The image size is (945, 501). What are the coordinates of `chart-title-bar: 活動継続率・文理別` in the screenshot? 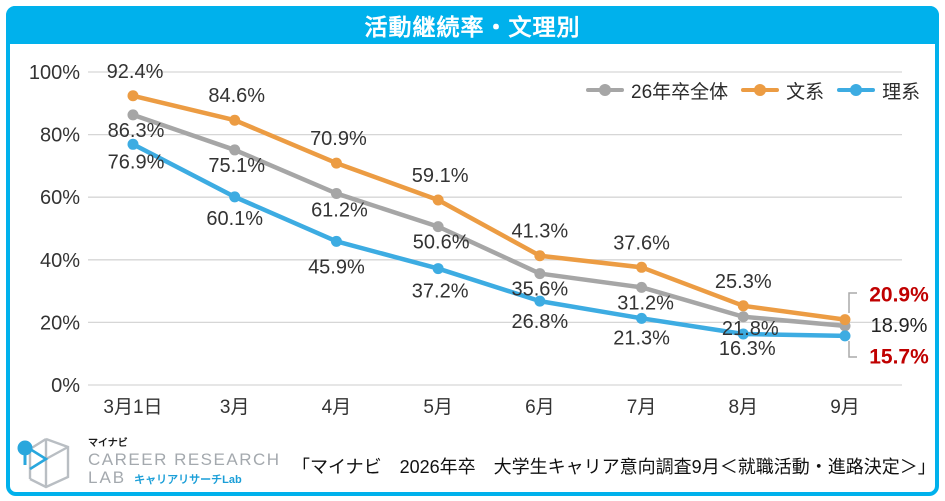 It's located at (472, 25).